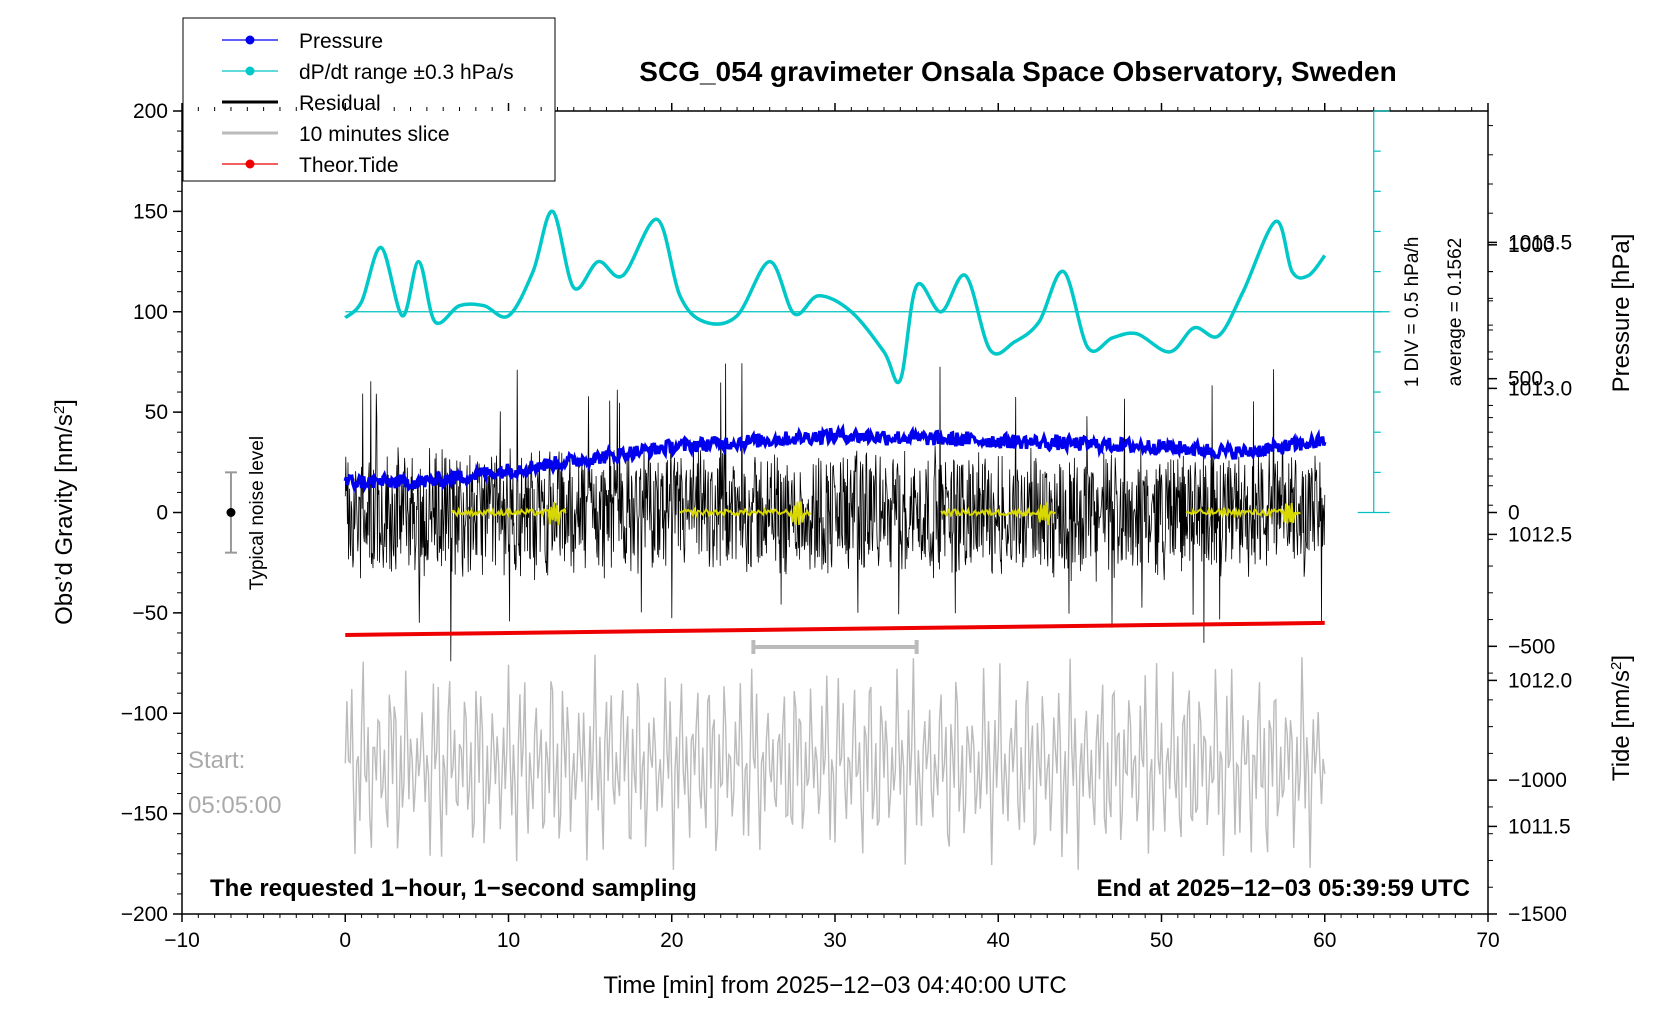 Image resolution: width=1676 pixels, height=1020 pixels. Describe the element at coordinates (1616, 666) in the screenshot. I see `y-right-tide-label-sup: 2` at that location.